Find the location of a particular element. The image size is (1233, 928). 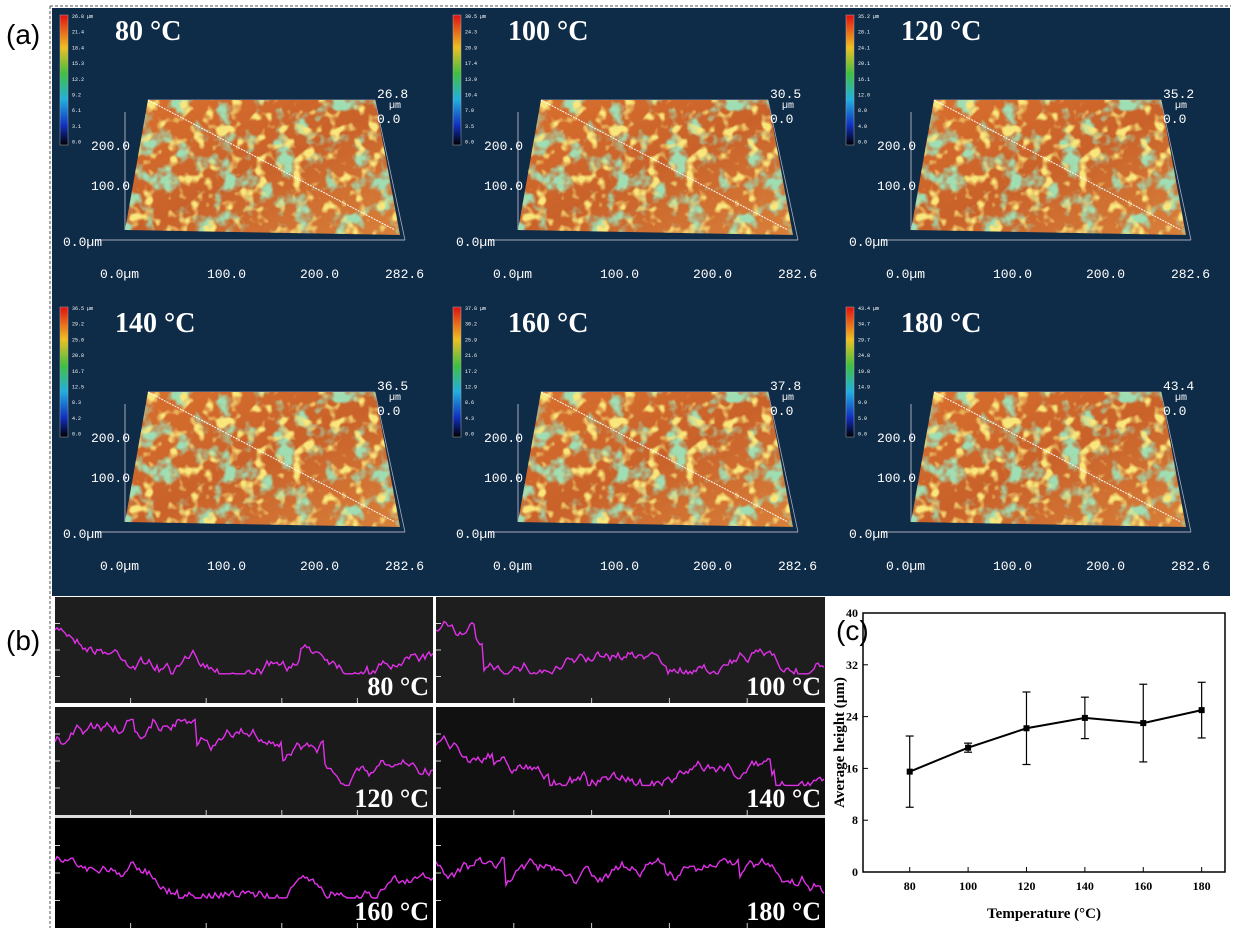

colorbar-label: 19.8 is located at coordinates (864, 372).